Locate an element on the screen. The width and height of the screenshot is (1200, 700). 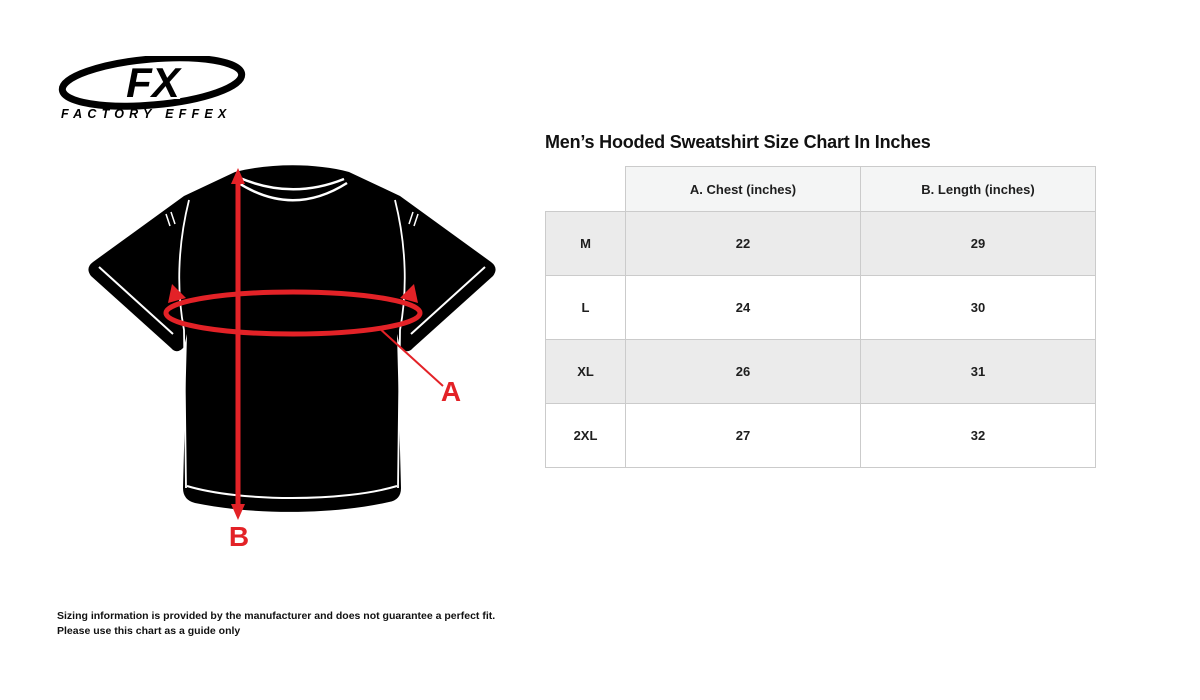
corner-cell is located at coordinates (586, 189).